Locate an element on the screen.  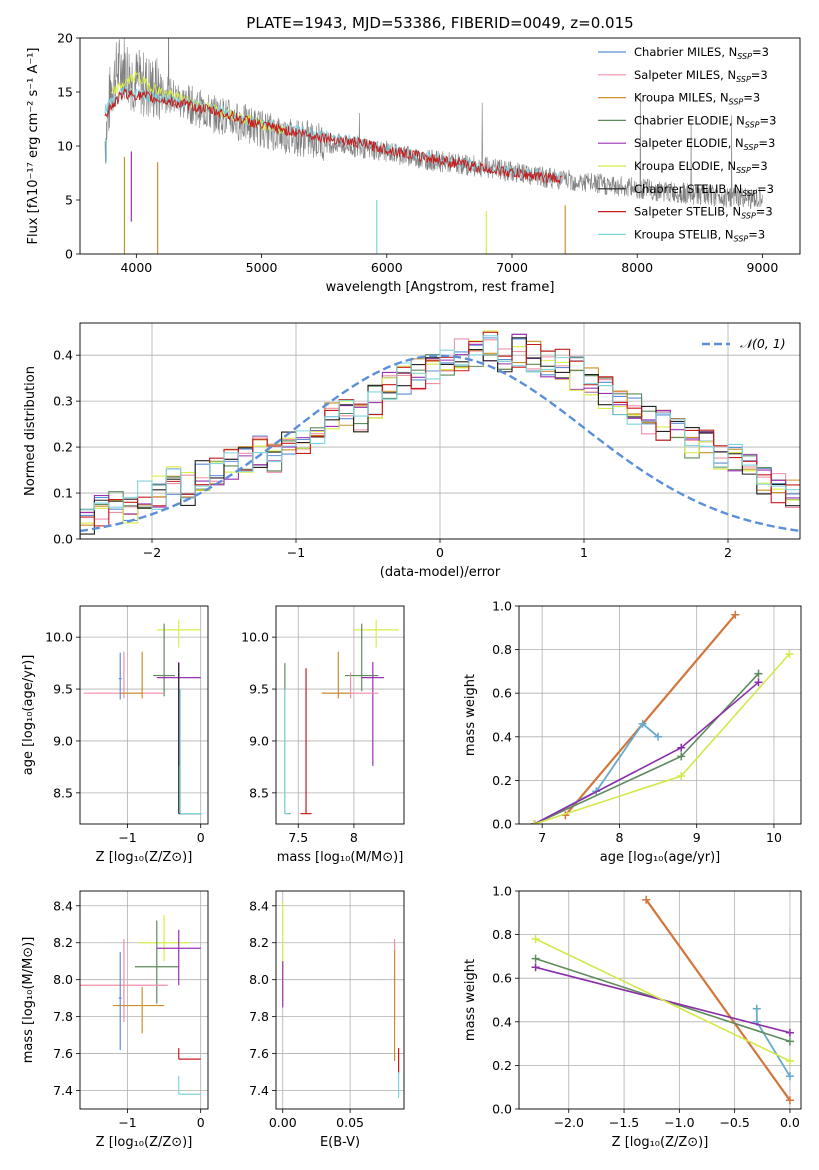
x-tick-label: 0.0 is located at coordinates (790, 1122).